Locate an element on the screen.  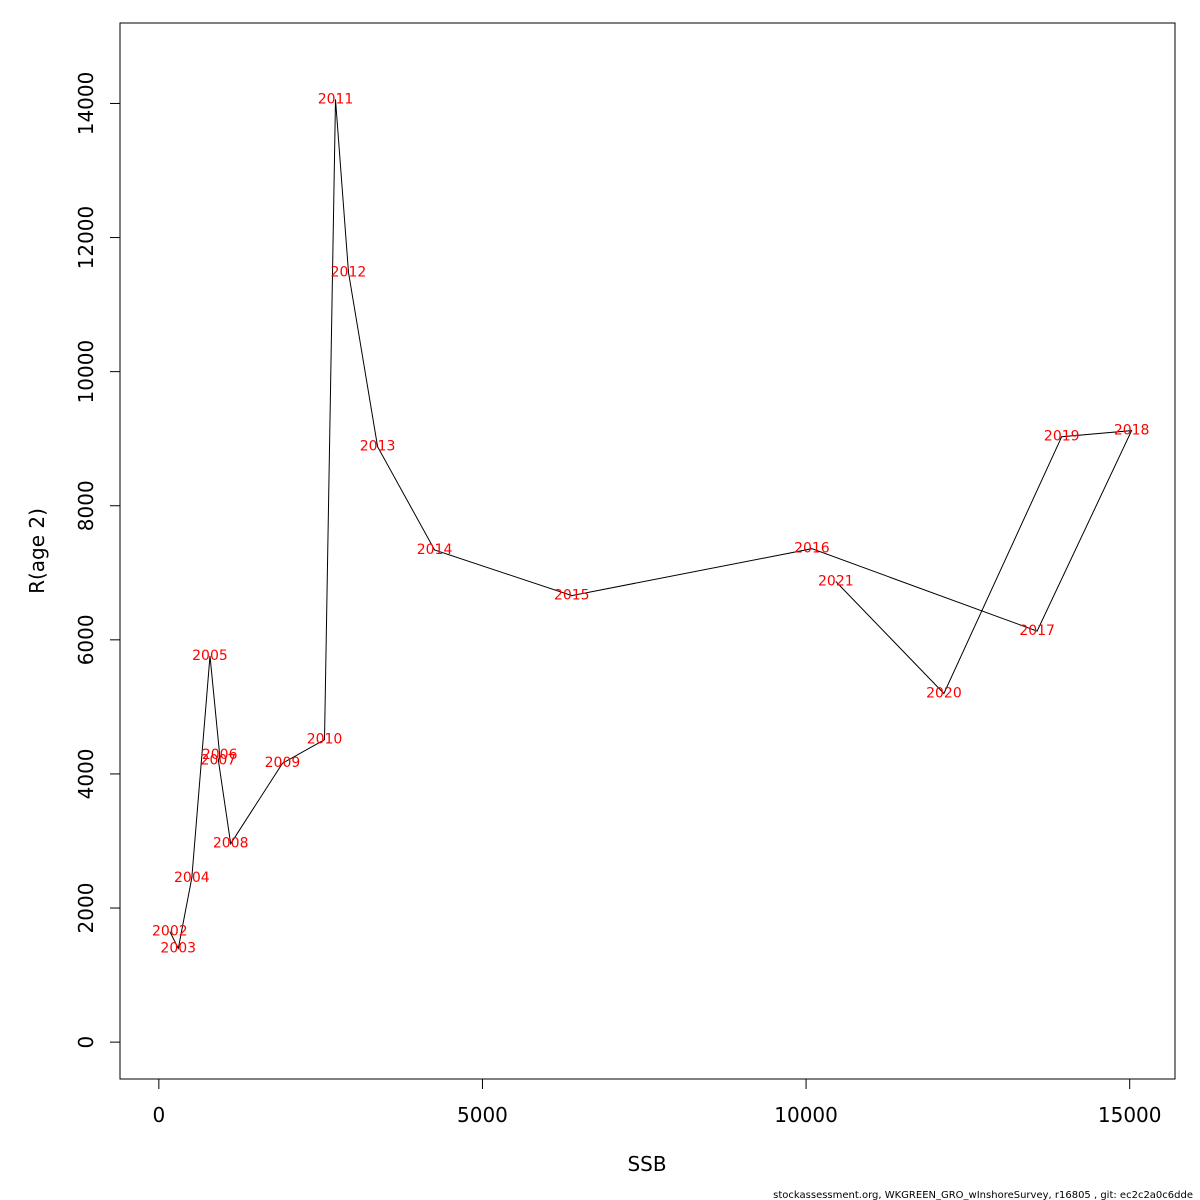
point-label: 2007 is located at coordinates (219, 761).